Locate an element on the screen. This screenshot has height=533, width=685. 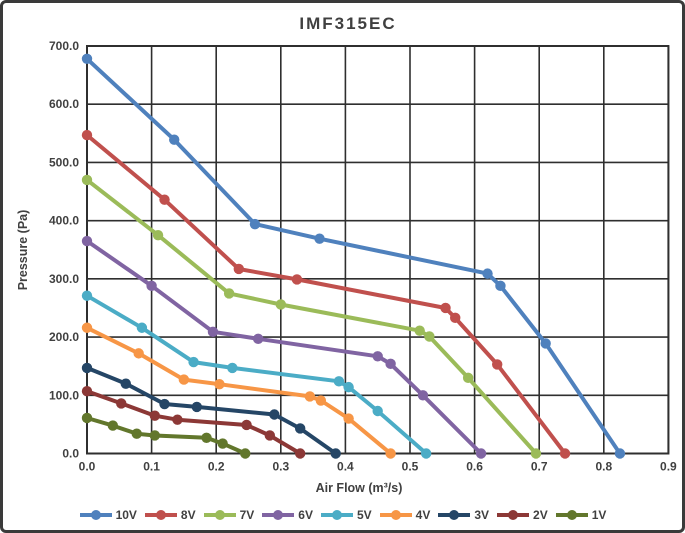
y-tick-label: 400.0 is located at coordinates (64, 221).